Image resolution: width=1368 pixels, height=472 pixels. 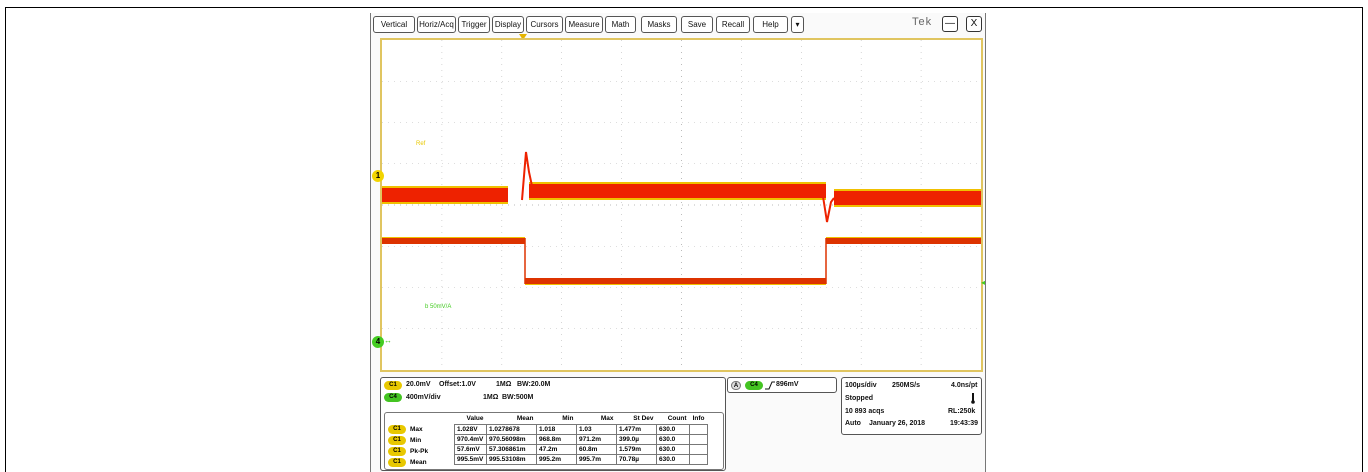 I want to click on menu-vertical: Vertical, so click(x=394, y=24).